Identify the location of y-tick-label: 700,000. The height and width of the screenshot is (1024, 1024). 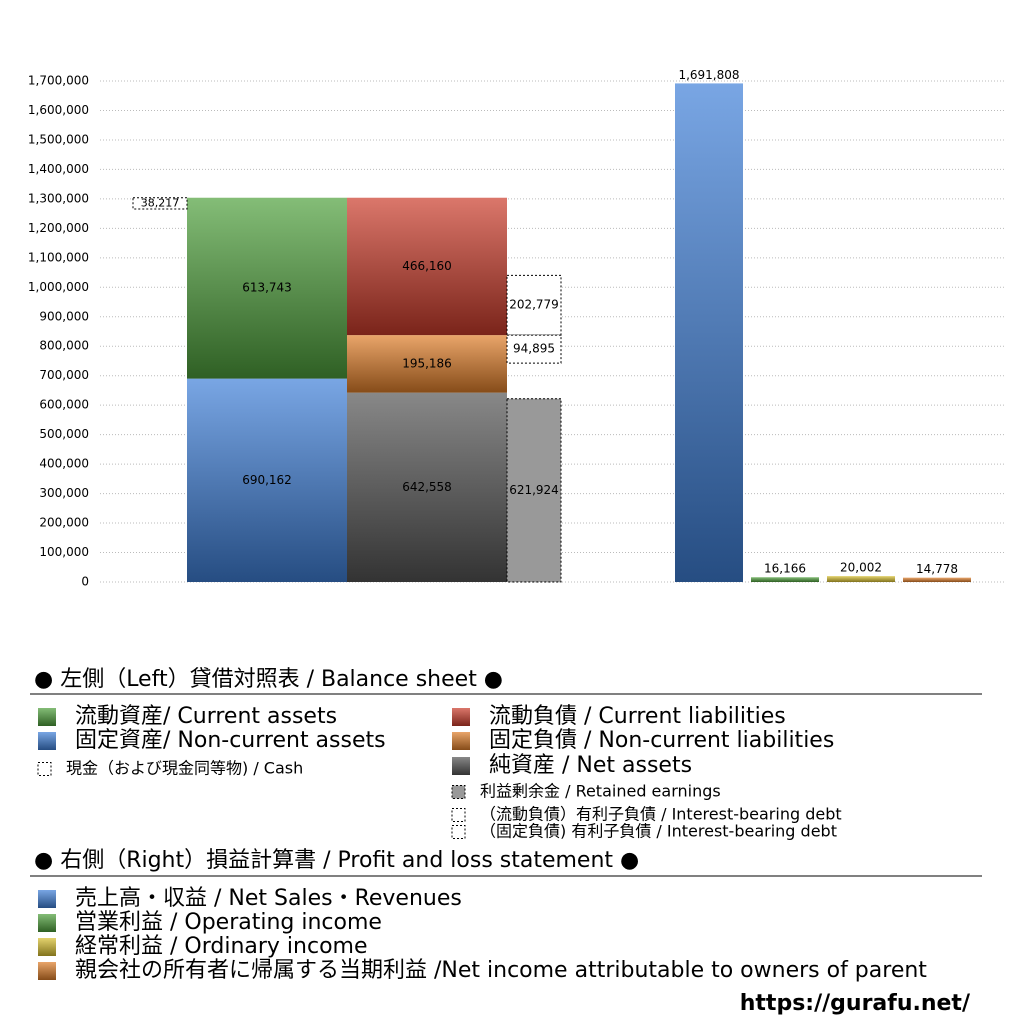
(64, 375).